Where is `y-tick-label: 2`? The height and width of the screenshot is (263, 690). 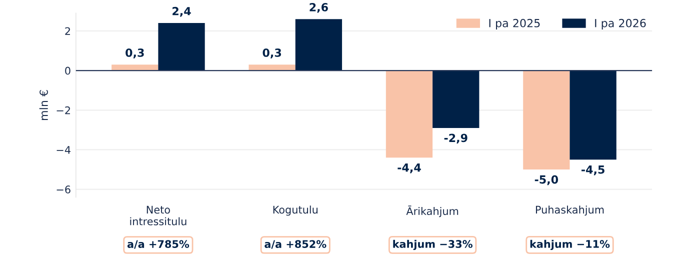 y-tick-label: 2 is located at coordinates (67, 31).